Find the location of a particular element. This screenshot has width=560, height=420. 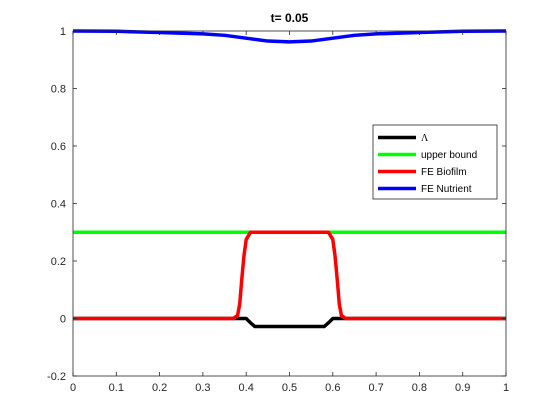

x-tick-label: 0.6 is located at coordinates (332, 388).